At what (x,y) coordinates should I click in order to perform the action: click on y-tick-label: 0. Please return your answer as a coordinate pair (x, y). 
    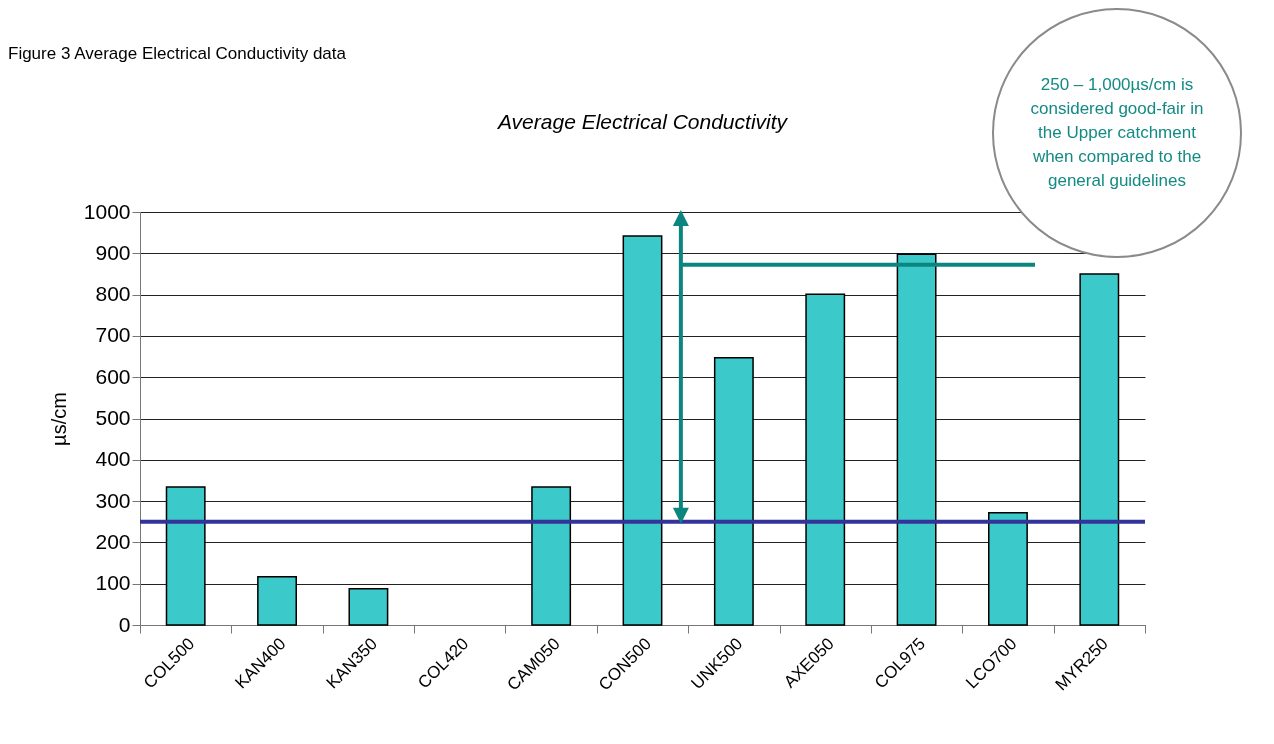
    Looking at the image, I should click on (124, 624).